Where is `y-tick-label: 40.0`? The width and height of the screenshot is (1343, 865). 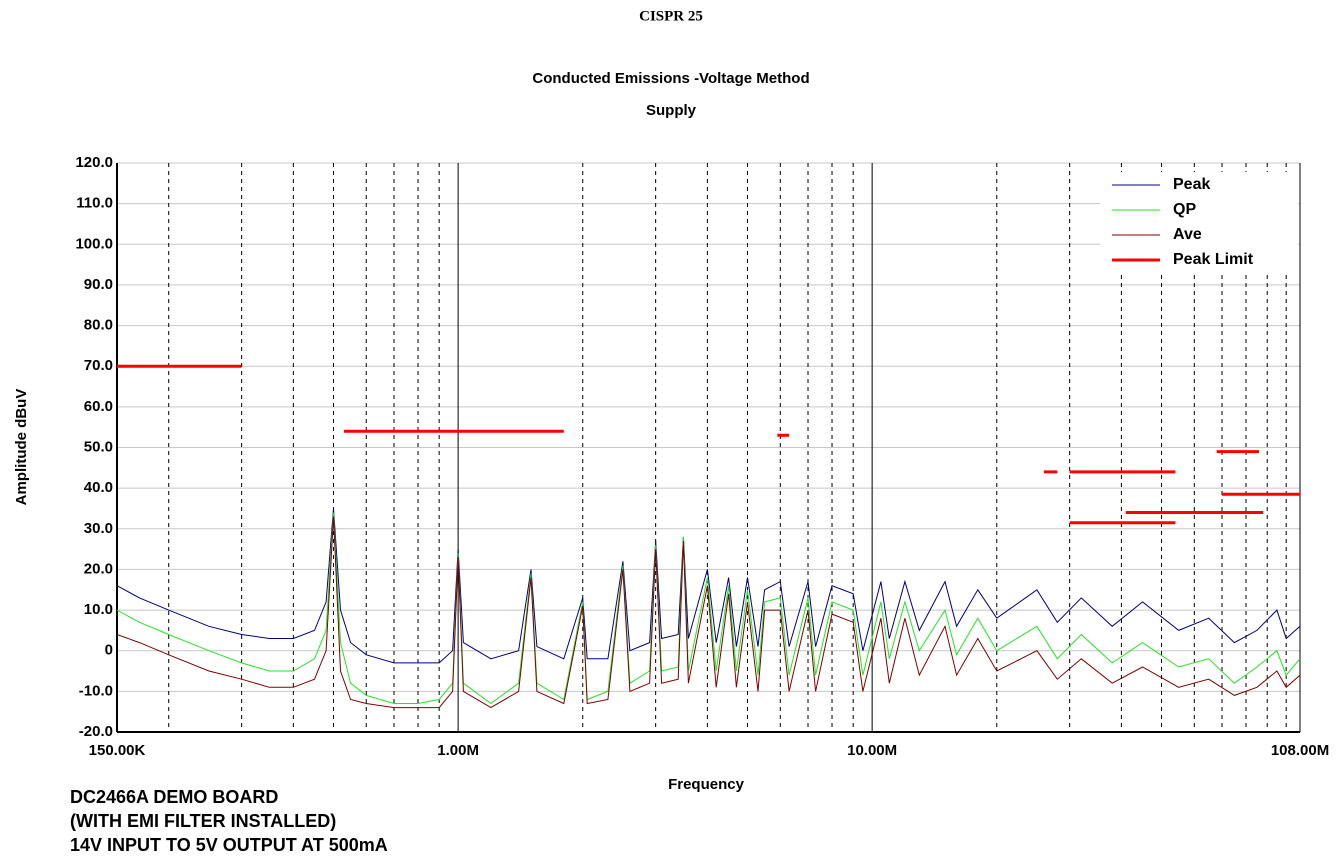
y-tick-label: 40.0 is located at coordinates (98, 487).